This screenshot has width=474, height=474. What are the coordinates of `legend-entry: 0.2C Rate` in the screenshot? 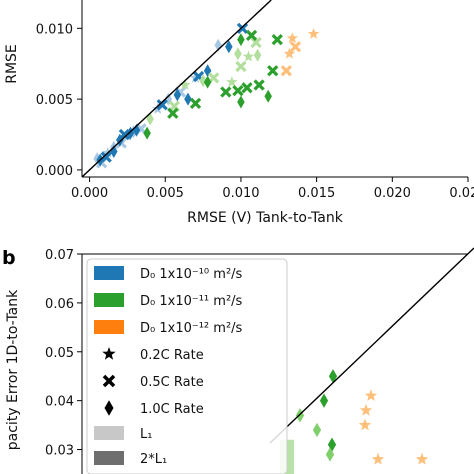 It's located at (153, 355).